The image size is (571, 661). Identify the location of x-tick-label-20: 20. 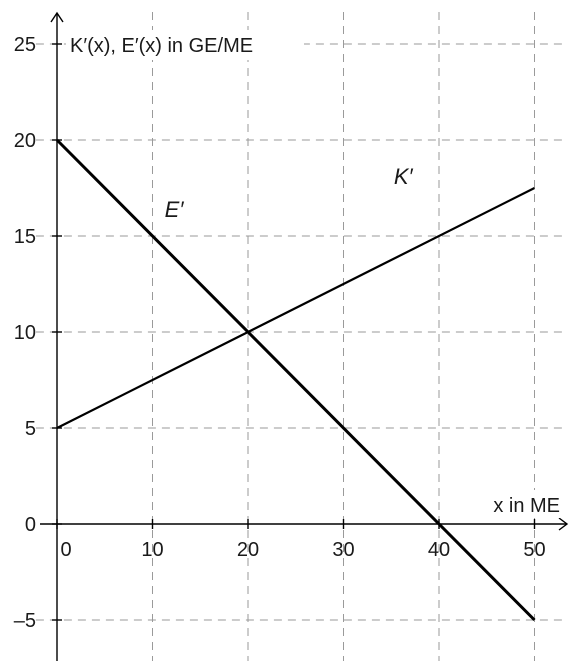
(248, 550).